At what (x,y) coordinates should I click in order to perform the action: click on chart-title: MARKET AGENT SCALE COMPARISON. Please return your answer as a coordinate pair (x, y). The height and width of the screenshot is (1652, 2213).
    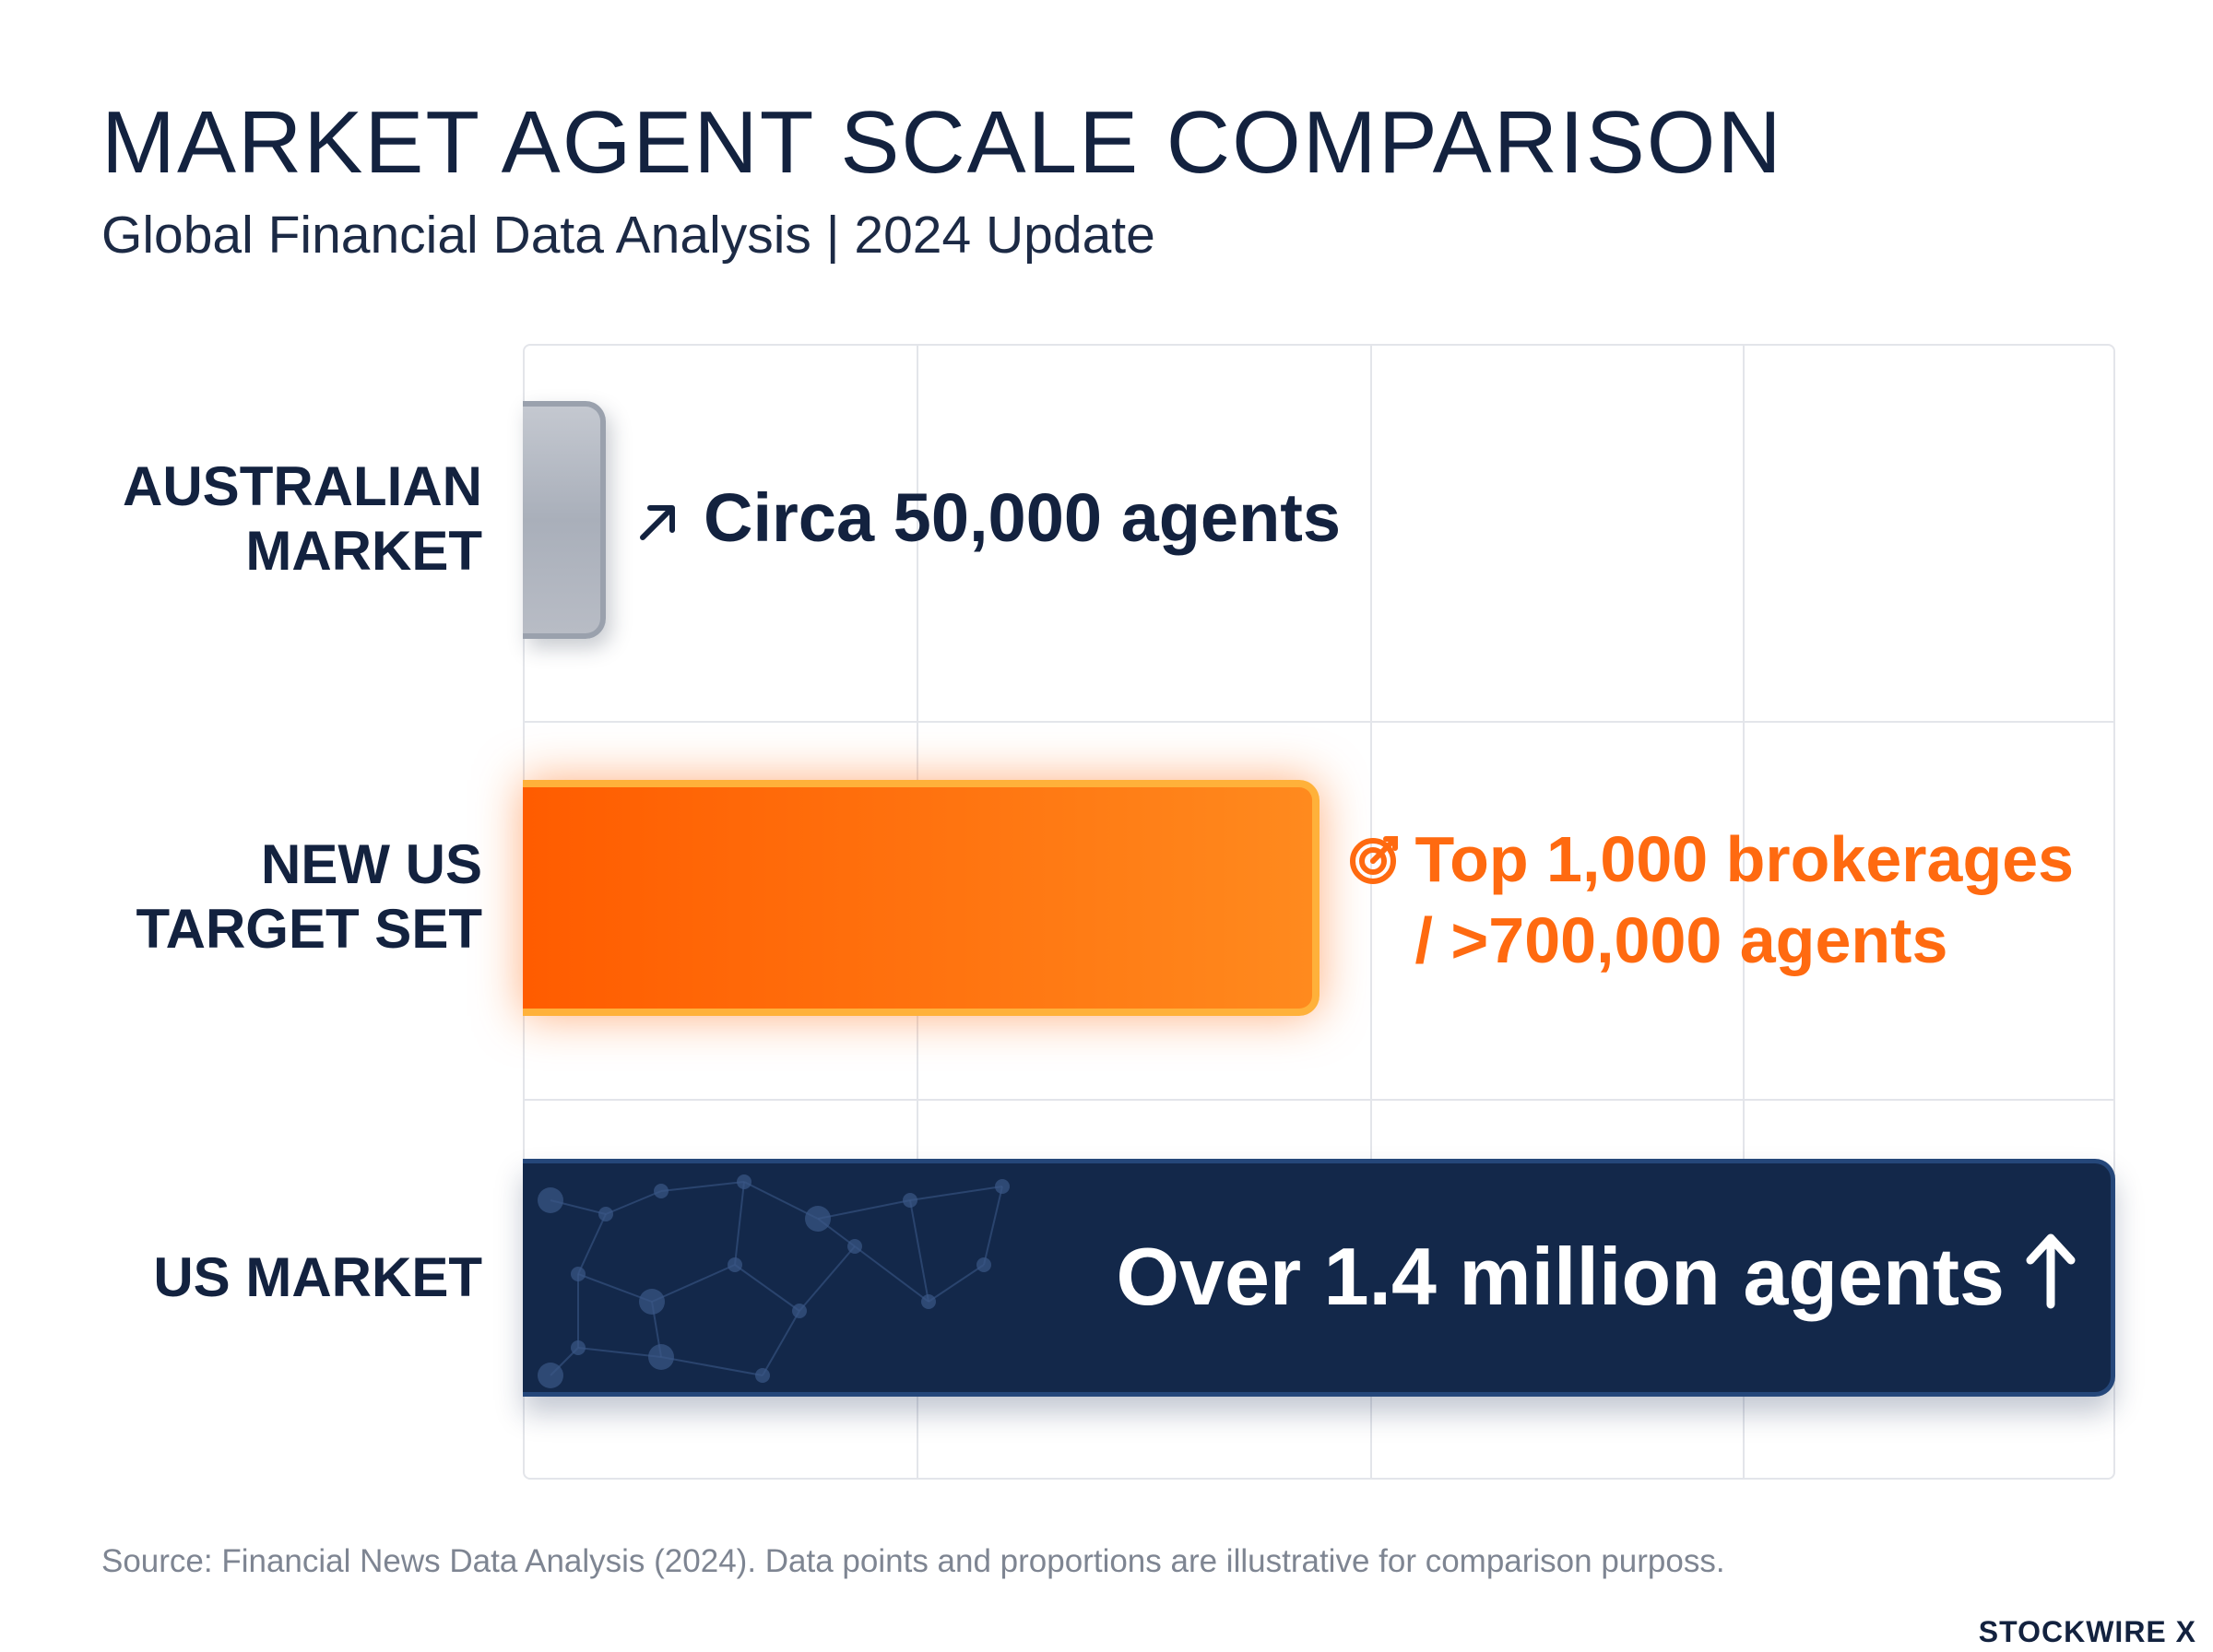
    Looking at the image, I should click on (942, 142).